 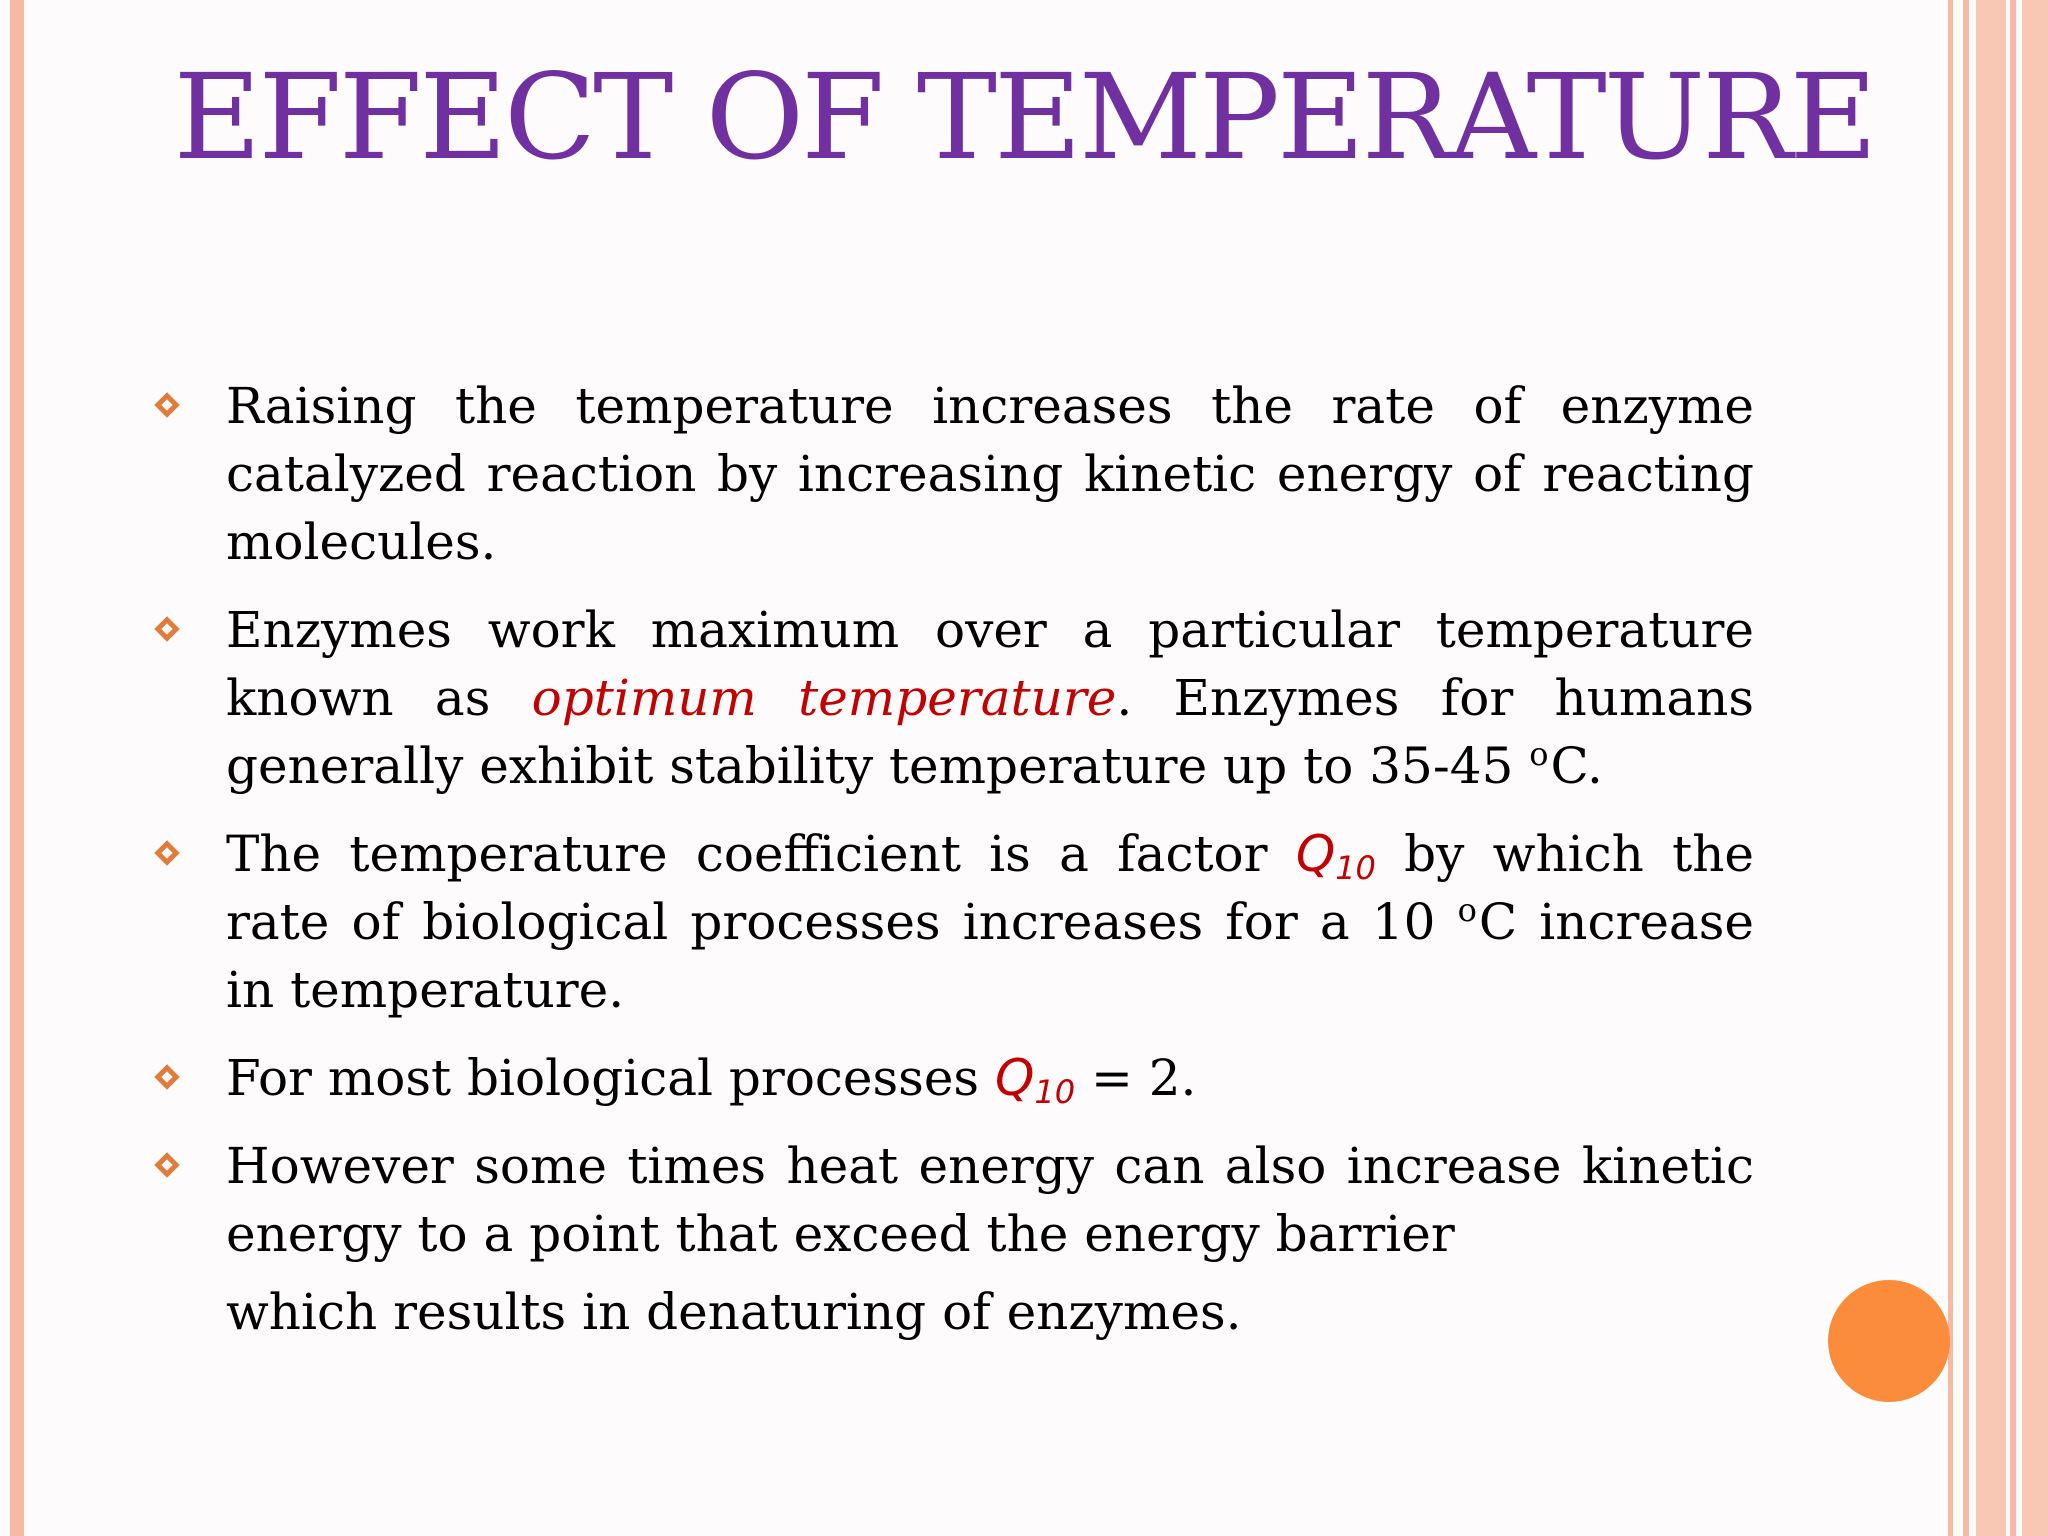 I want to click on bullet-text-last-line: which results in denaturing of enzymes., so click(x=734, y=1312).